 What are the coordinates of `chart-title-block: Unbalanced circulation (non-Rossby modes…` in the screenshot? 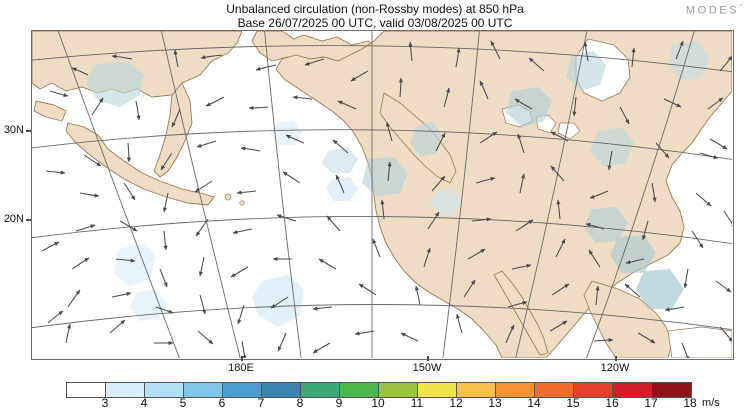 It's located at (375, 16).